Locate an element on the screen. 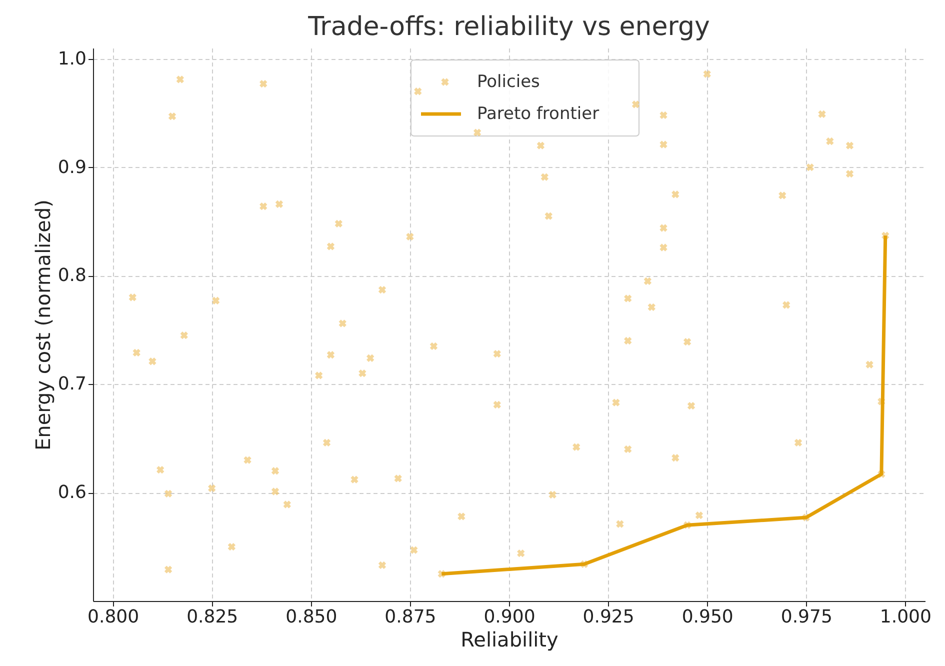 Image resolution: width=945 pixels, height=666 pixels. y-axis-title: Energy cost (normalized) is located at coordinates (42, 325).